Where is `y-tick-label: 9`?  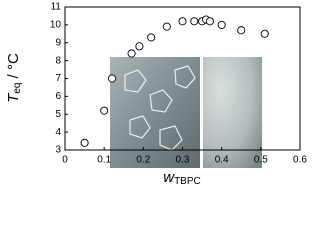
y-tick-label: 9 is located at coordinates (58, 42).